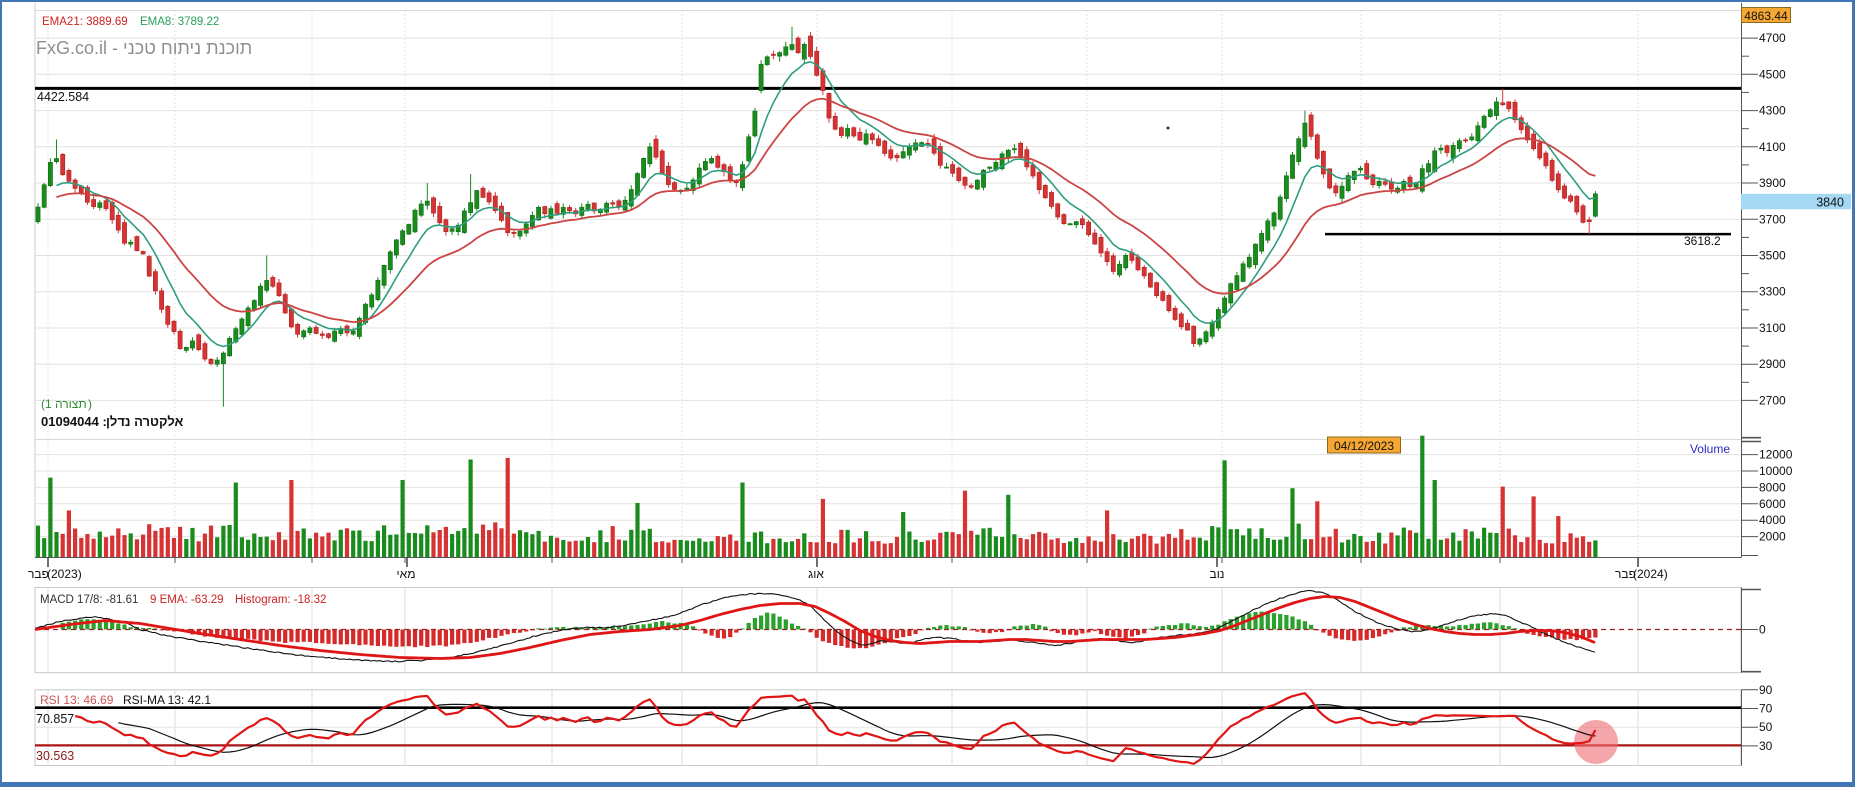  What do you see at coordinates (1364, 446) in the screenshot?
I see `svg-text: 04/12/2023` at bounding box center [1364, 446].